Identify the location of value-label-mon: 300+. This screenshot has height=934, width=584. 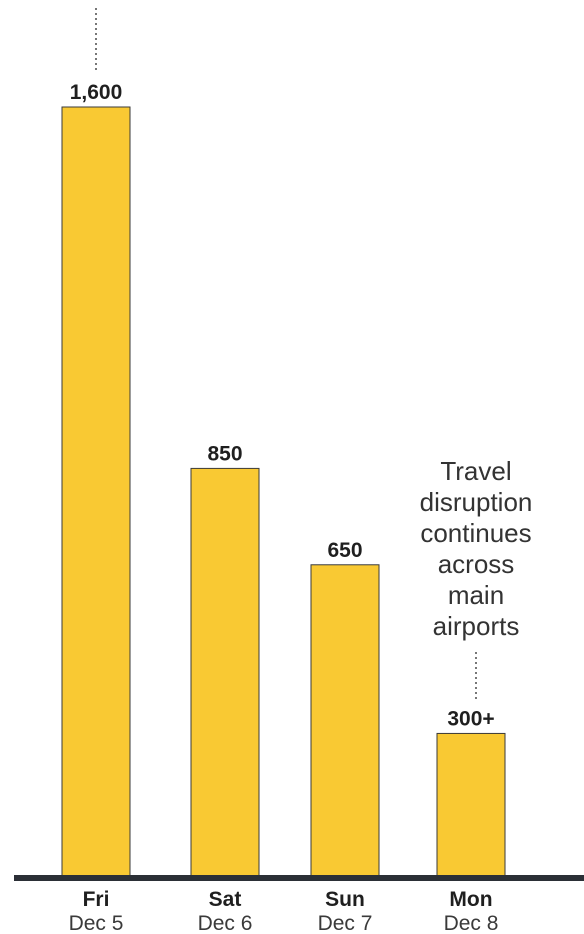
(470, 718).